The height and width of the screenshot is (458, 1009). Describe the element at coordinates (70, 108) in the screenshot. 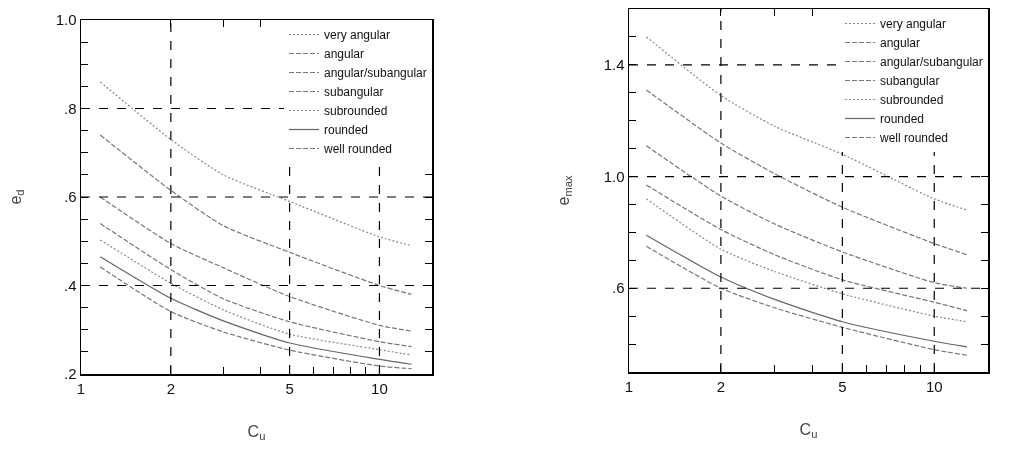

I see `y-tick-label: .8` at that location.